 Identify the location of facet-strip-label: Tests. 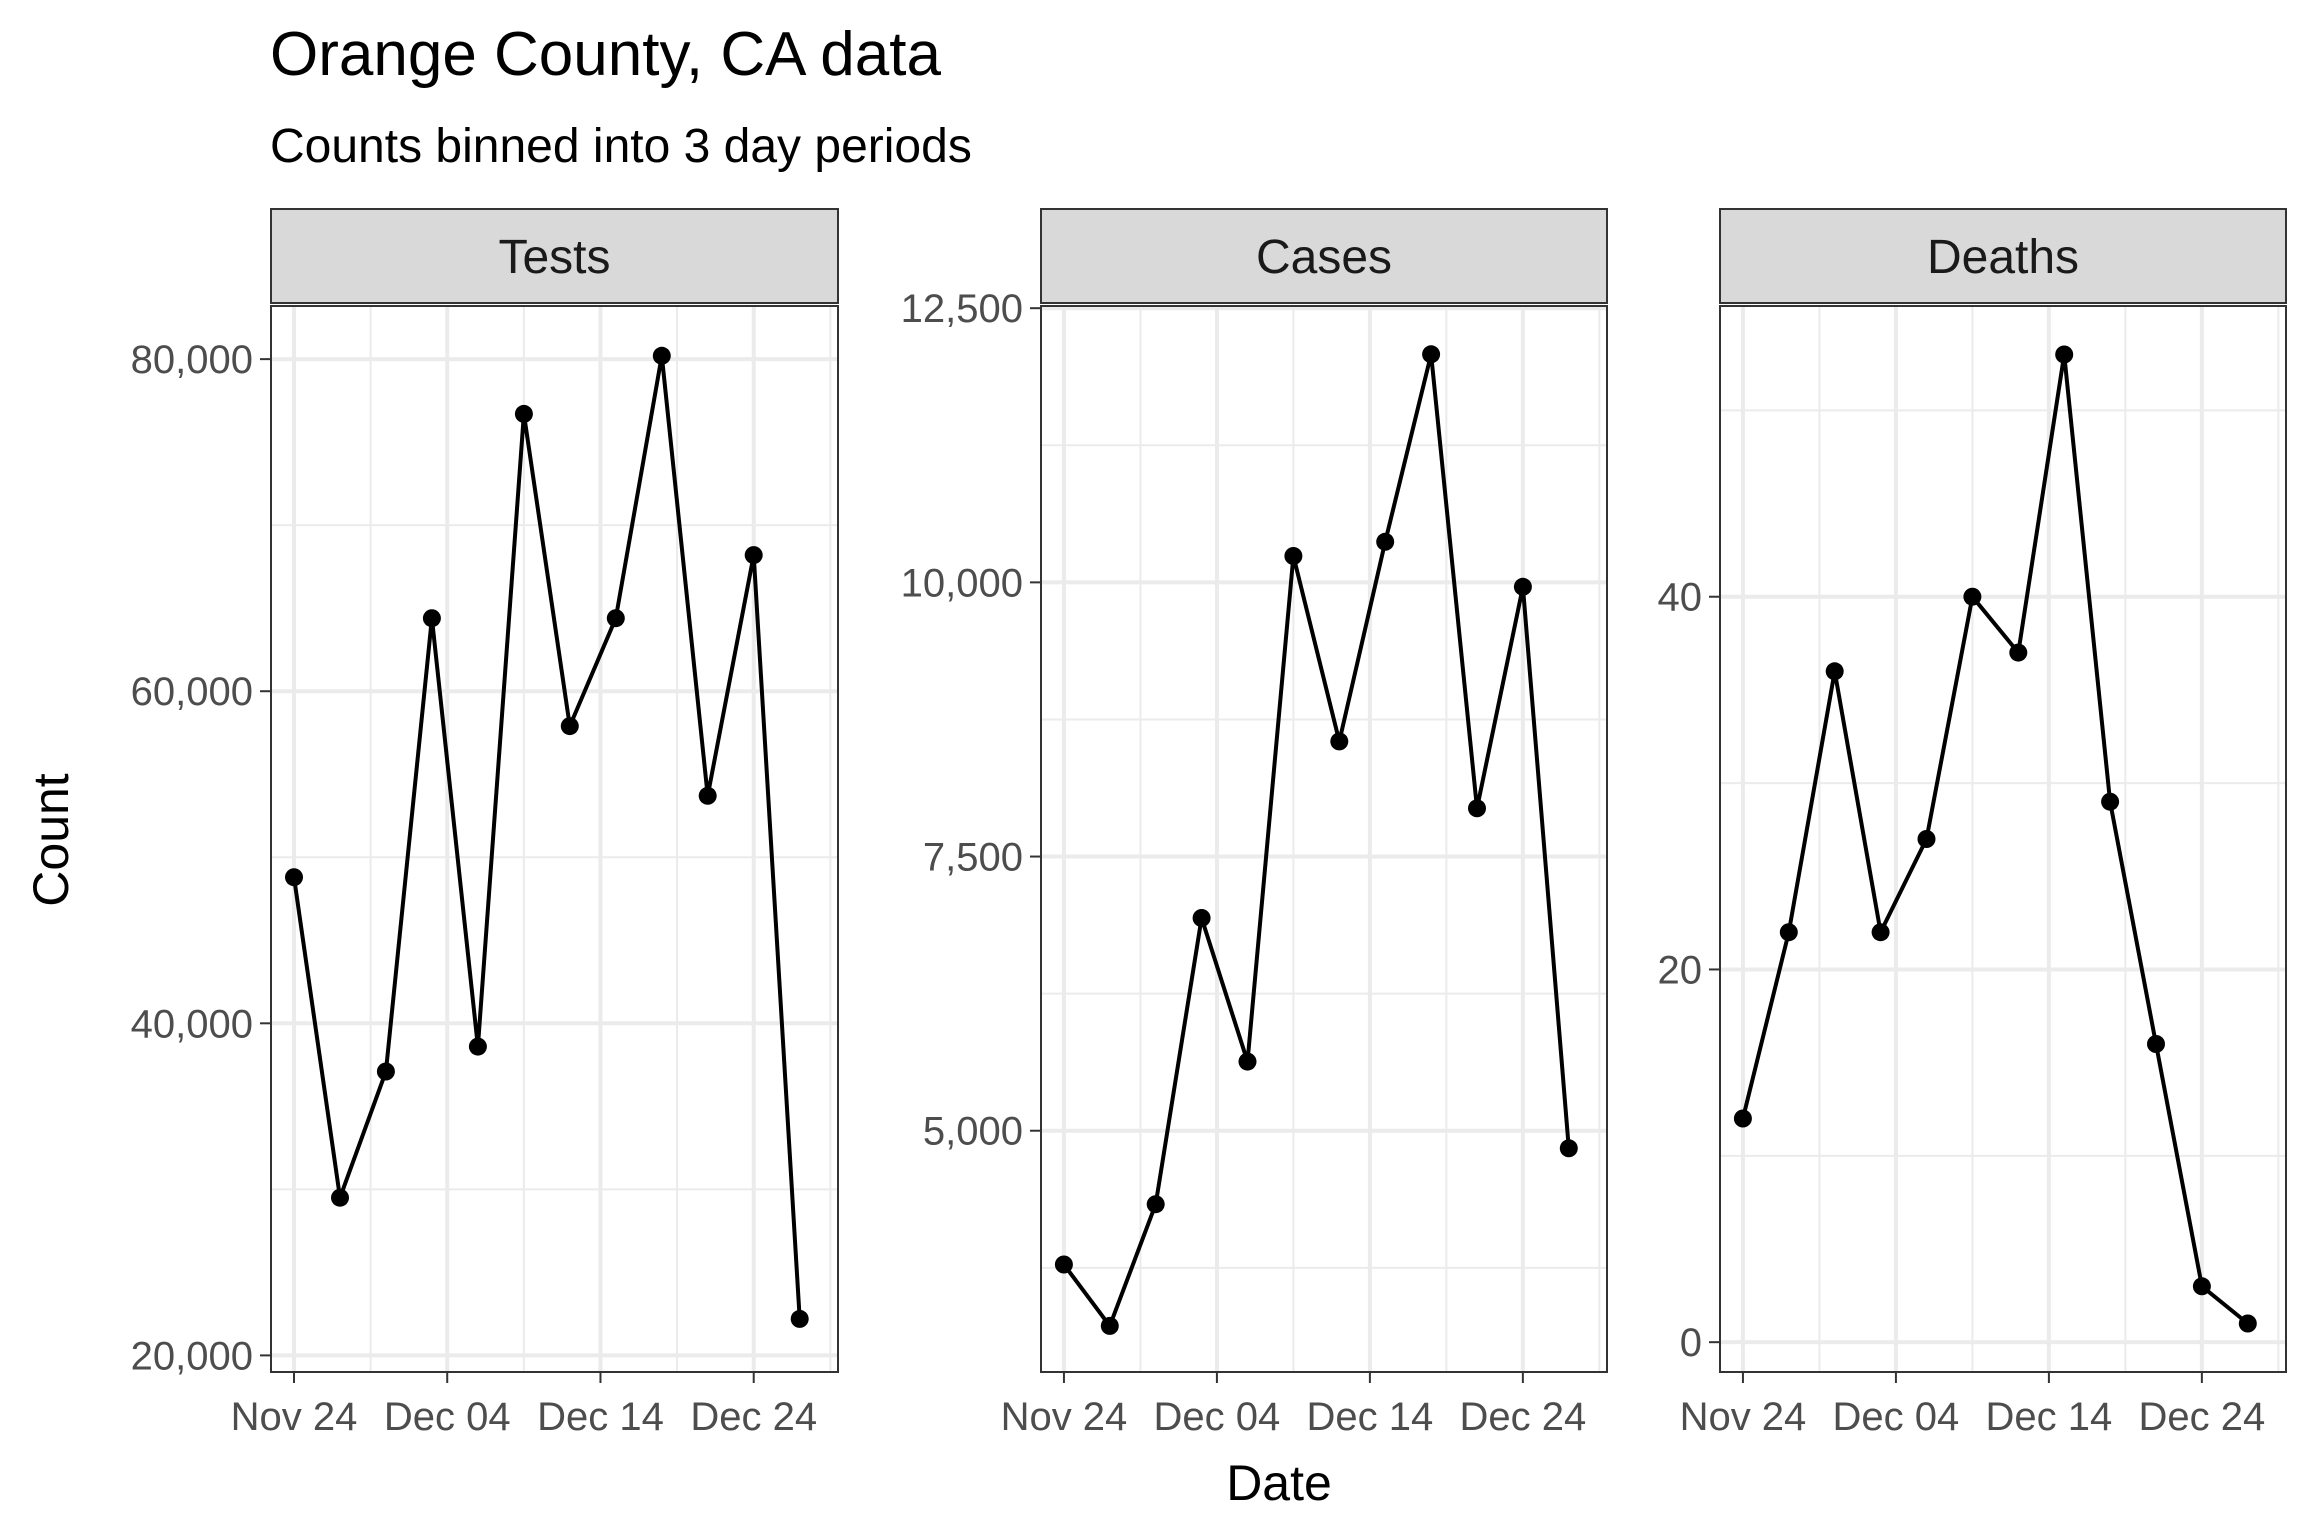
(554, 257).